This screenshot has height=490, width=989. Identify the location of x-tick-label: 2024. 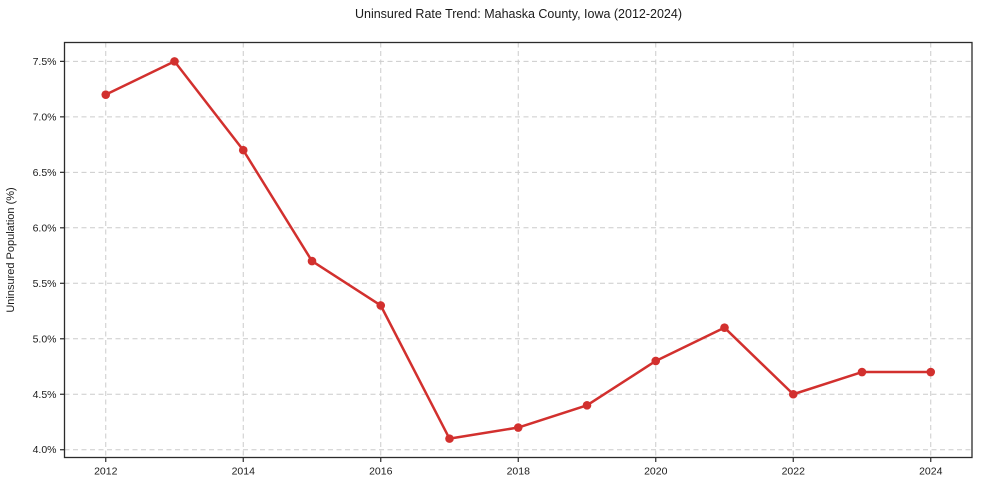
(931, 472).